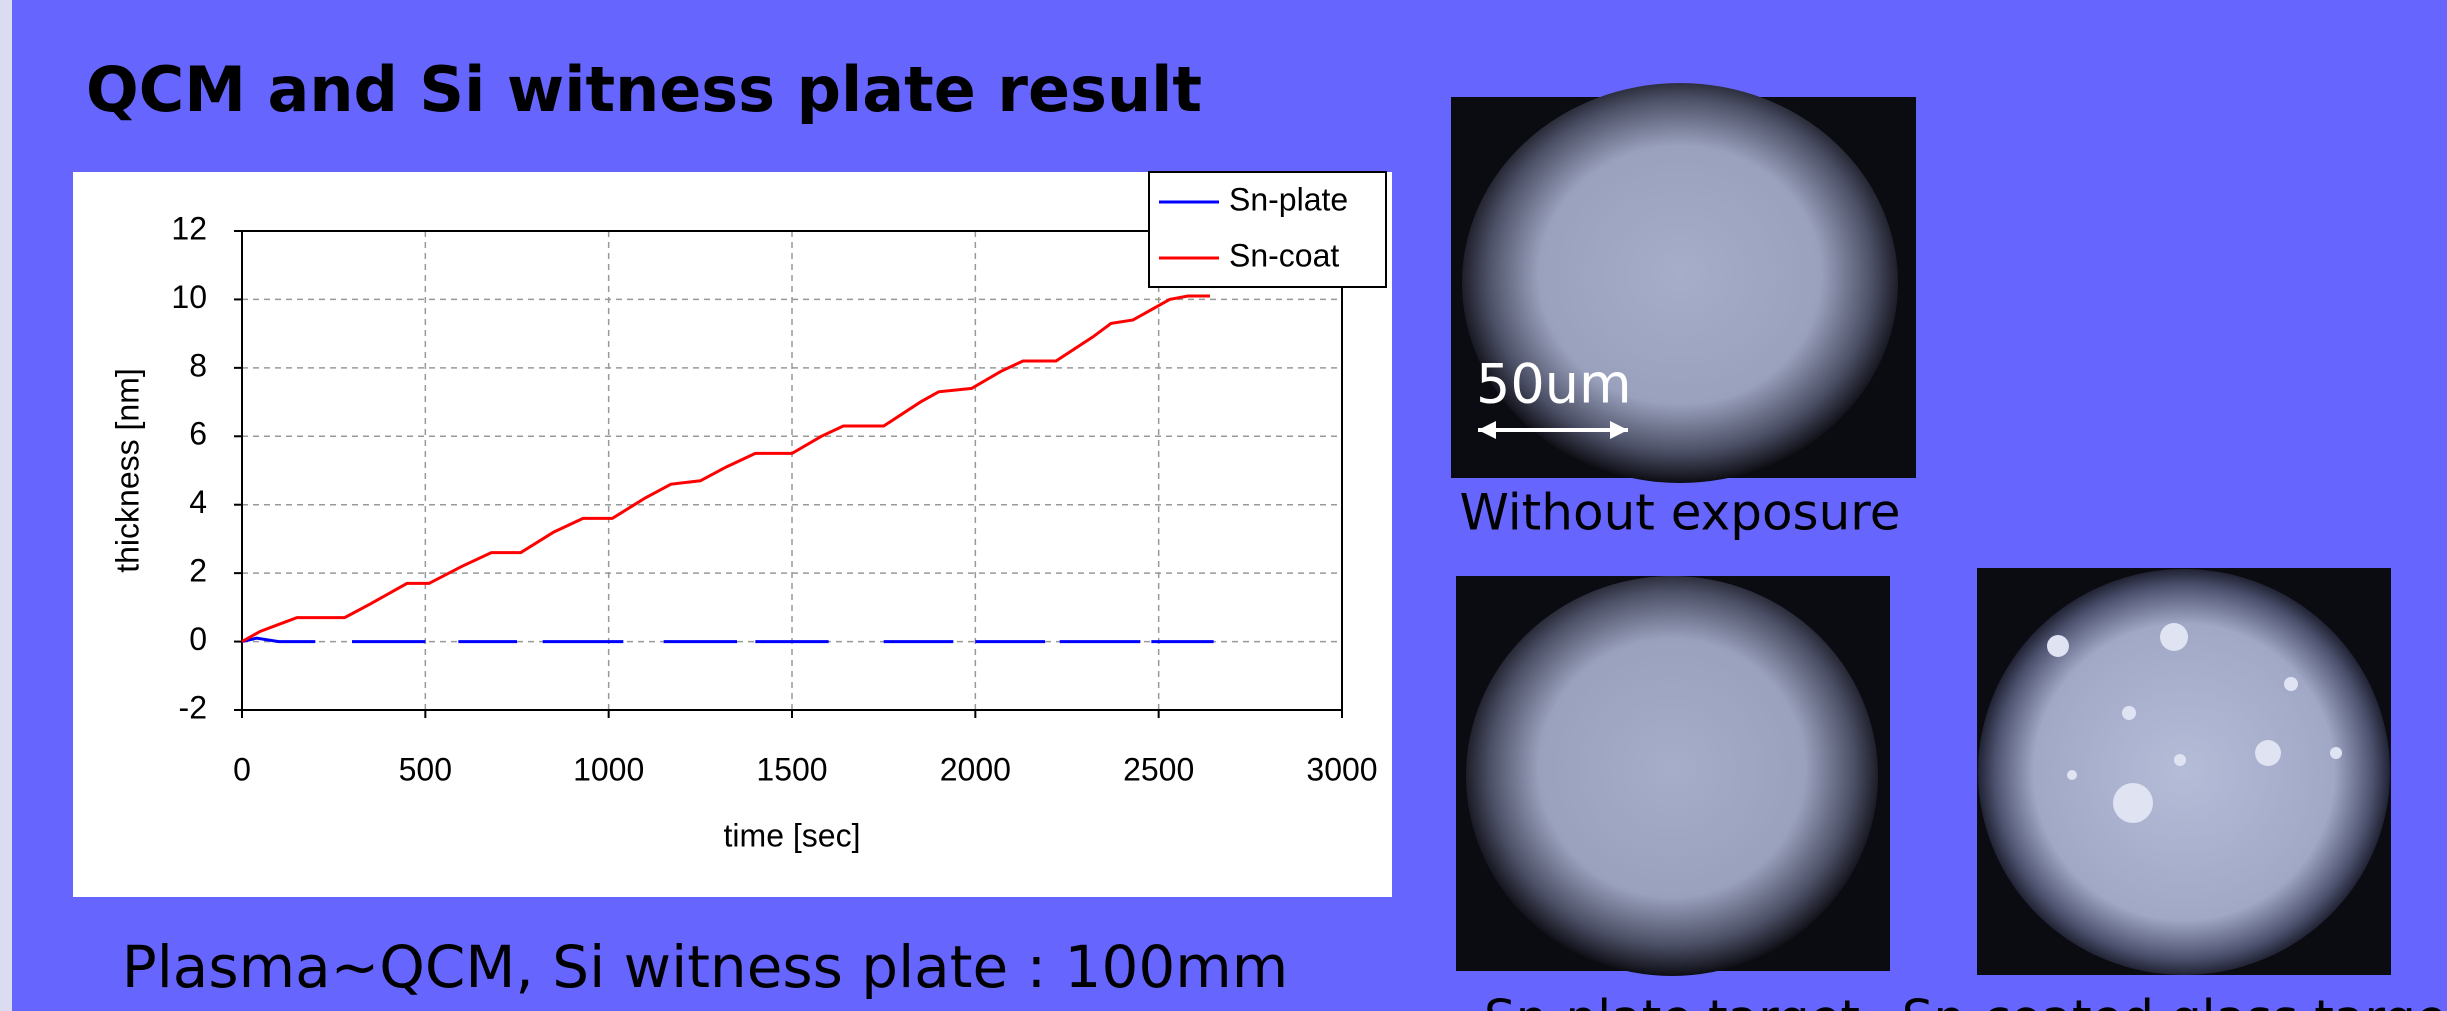 The image size is (2447, 1011). I want to click on image-label: Without exposure, so click(1679, 513).